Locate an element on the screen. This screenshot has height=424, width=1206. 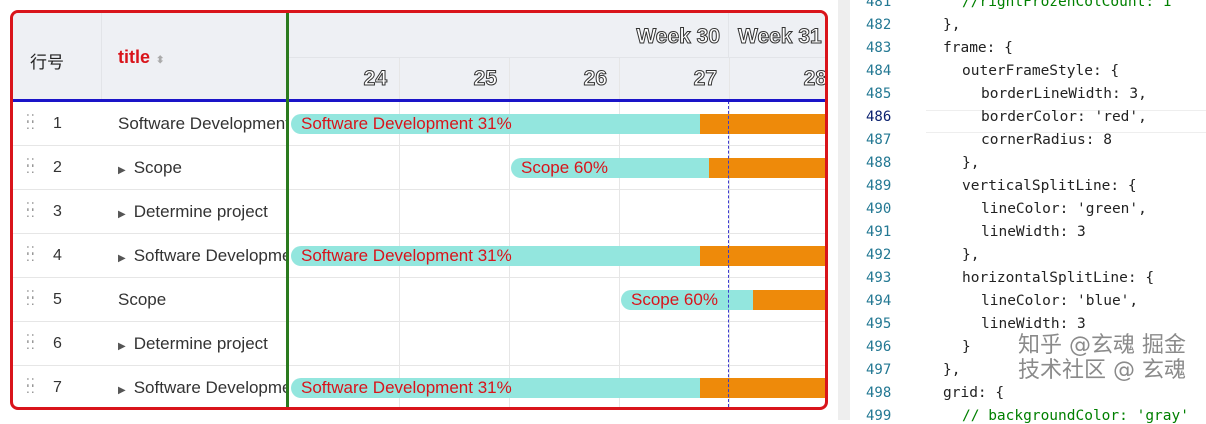
line-number: 489 is located at coordinates (879, 186).